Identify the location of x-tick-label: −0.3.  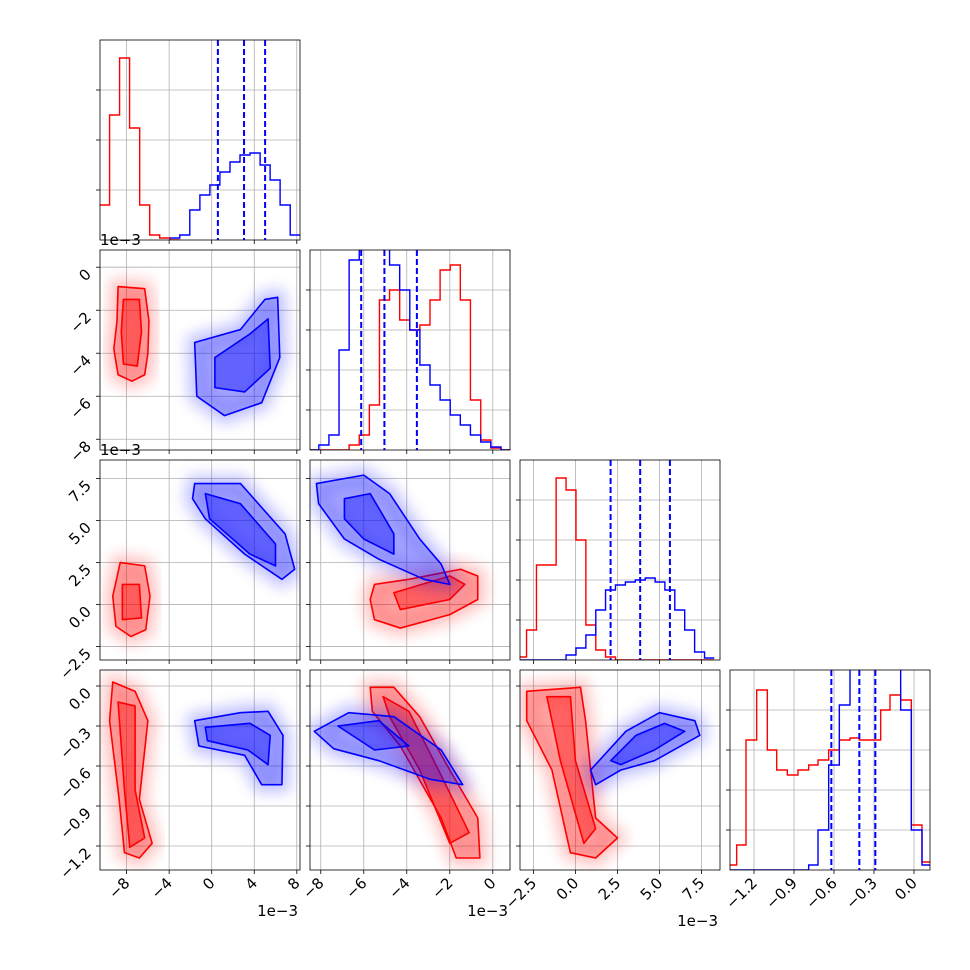
(861, 893).